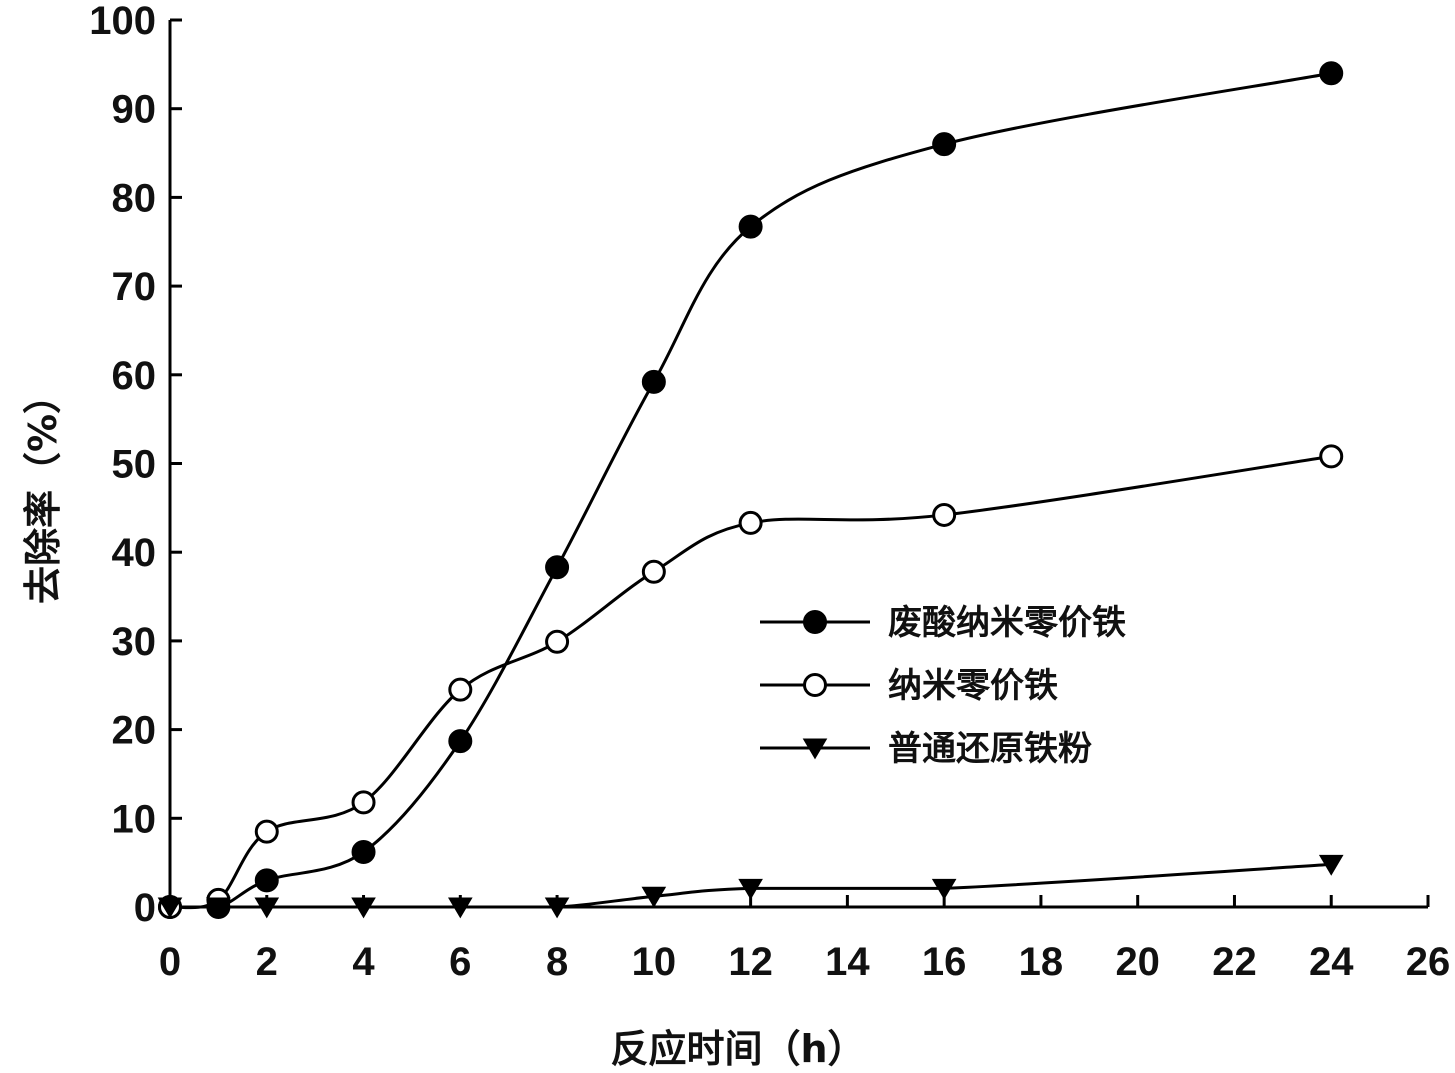 The image size is (1455, 1073). What do you see at coordinates (134, 819) in the screenshot?
I see `y-tick-label: 10` at bounding box center [134, 819].